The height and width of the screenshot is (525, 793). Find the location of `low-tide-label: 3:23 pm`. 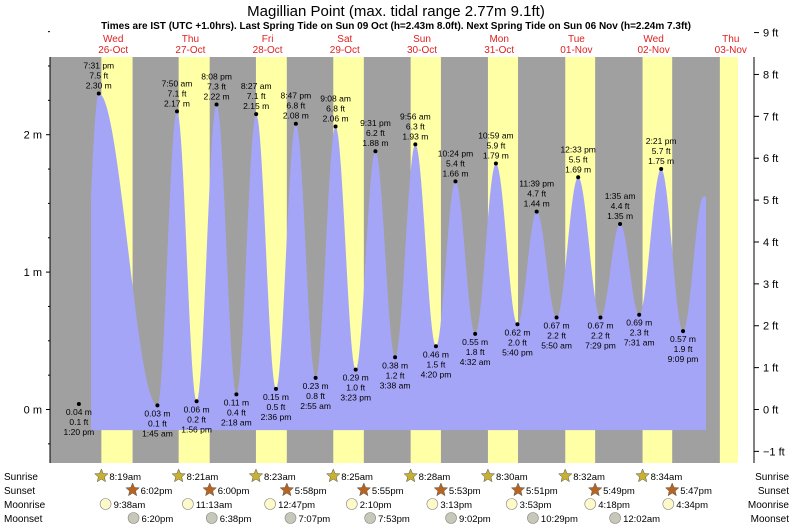

low-tide-label: 3:23 pm is located at coordinates (355, 398).